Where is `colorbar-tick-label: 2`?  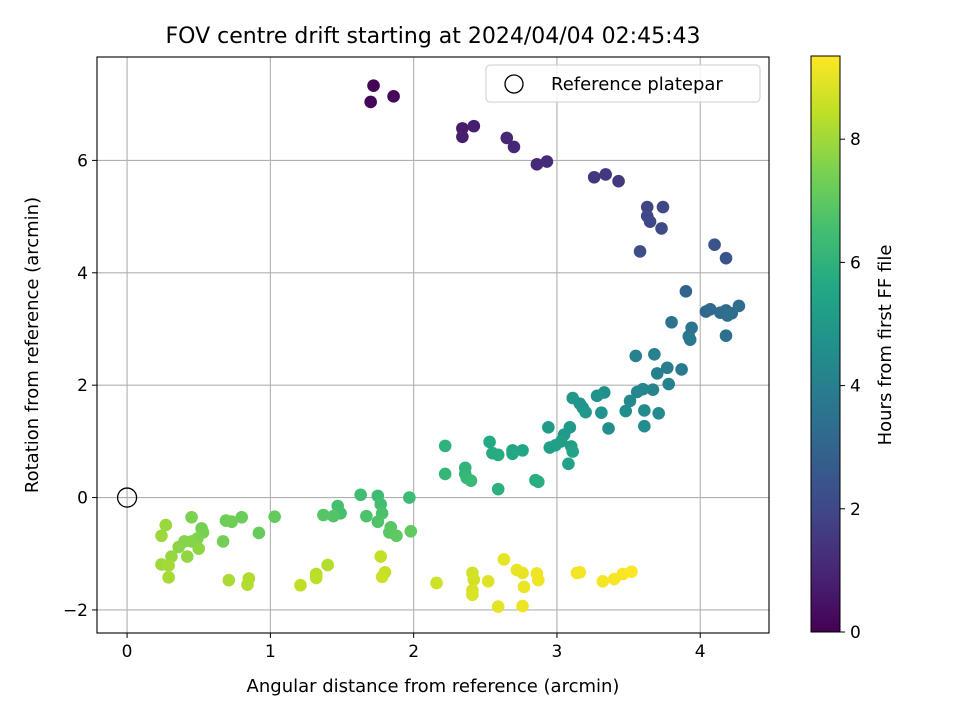
colorbar-tick-label: 2 is located at coordinates (855, 510).